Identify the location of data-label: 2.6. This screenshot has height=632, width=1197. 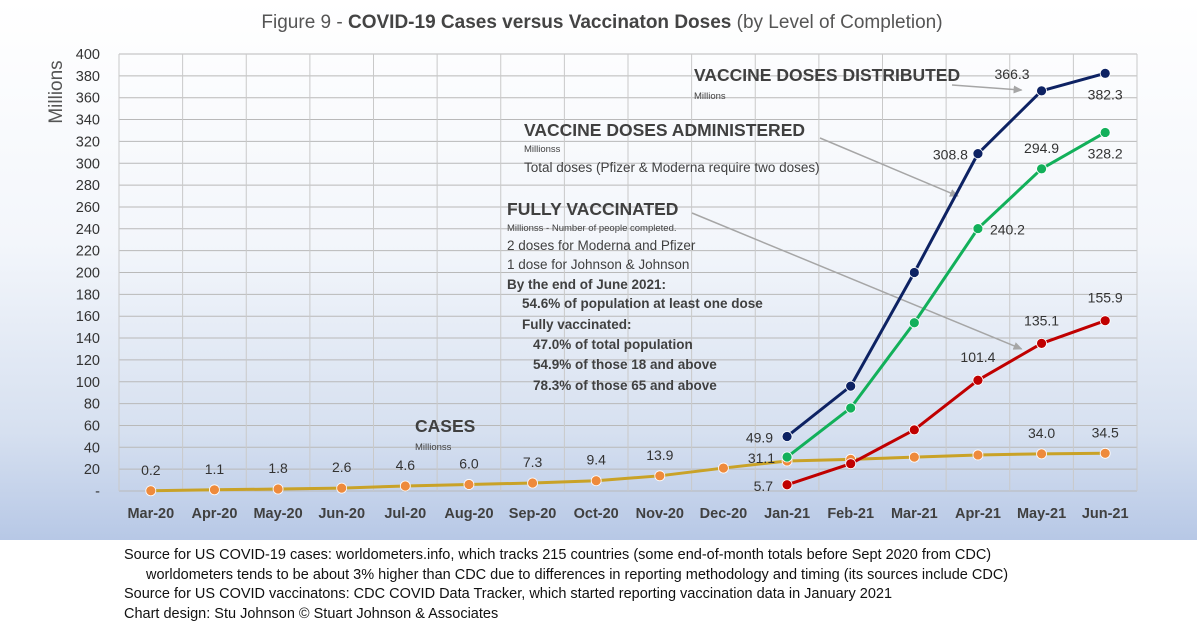
(342, 467).